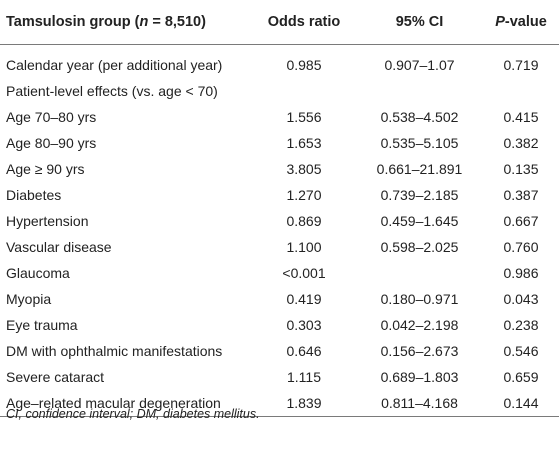 This screenshot has width=559, height=460. I want to click on p-value-cell: 0.382, so click(521, 143).